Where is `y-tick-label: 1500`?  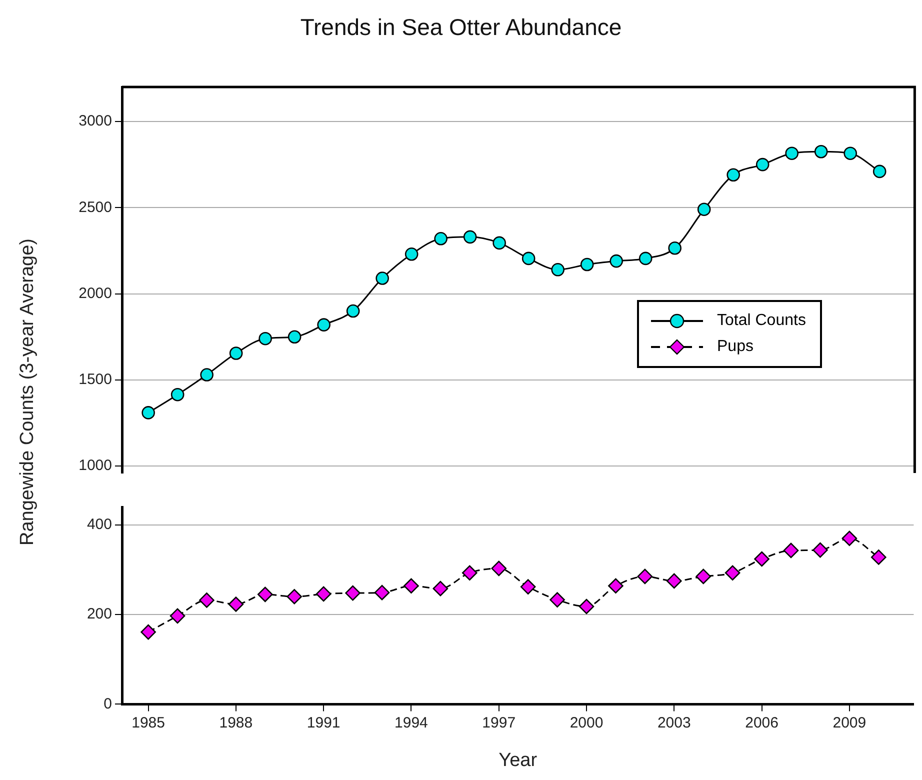
y-tick-label: 1500 is located at coordinates (95, 379).